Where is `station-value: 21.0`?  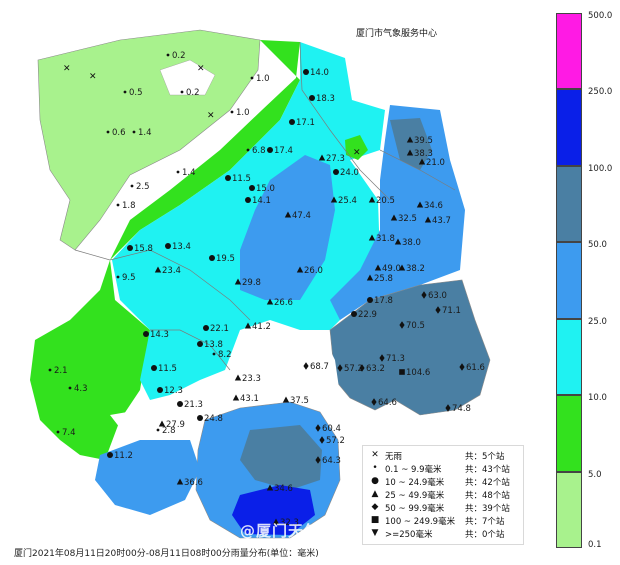 station-value: 21.0 is located at coordinates (435, 163).